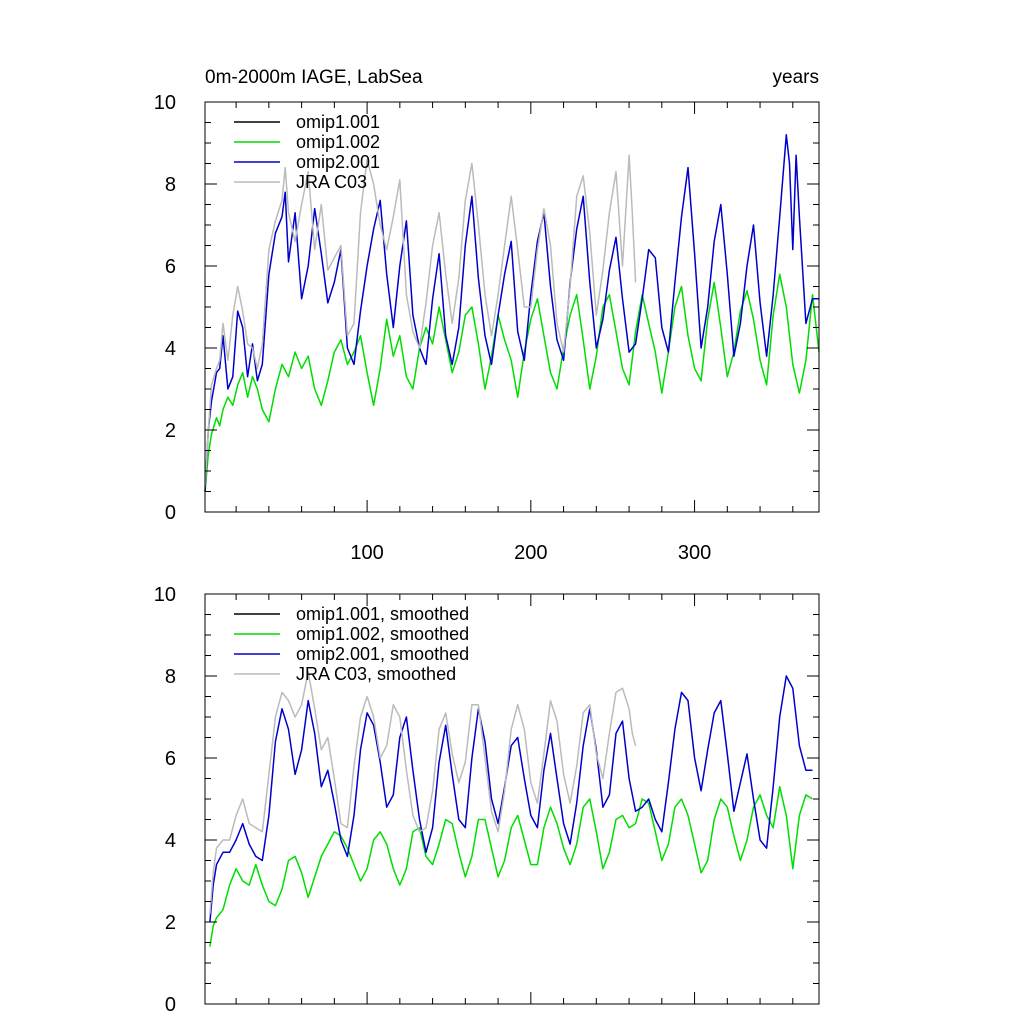  Describe the element at coordinates (338, 142) in the screenshot. I see `legend-label: omip1.002` at that location.